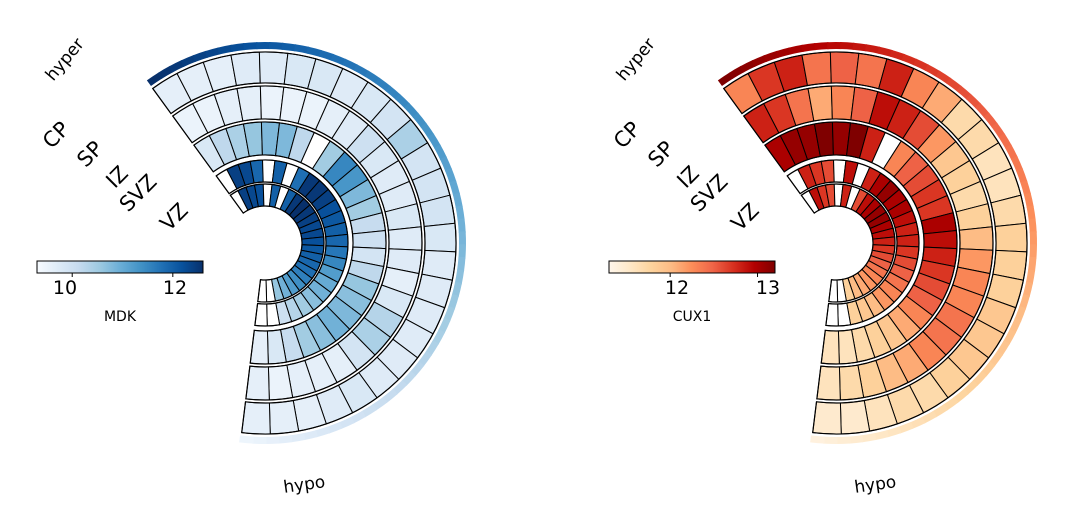 Image resolution: width=1070 pixels, height=505 pixels. I want to click on hypo-label: hypo, so click(304, 485).